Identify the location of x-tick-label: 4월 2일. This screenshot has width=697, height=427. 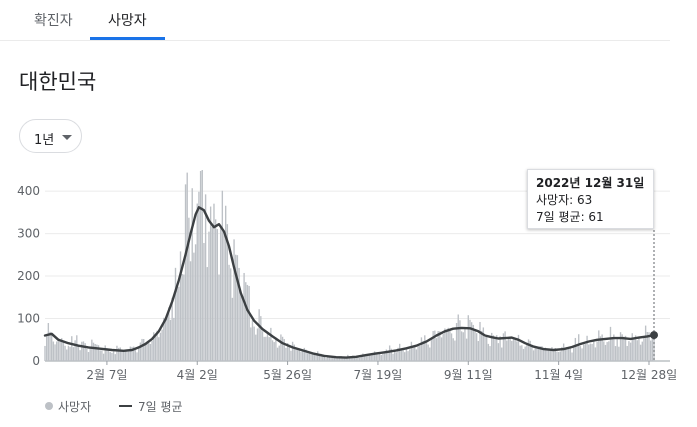
(197, 375).